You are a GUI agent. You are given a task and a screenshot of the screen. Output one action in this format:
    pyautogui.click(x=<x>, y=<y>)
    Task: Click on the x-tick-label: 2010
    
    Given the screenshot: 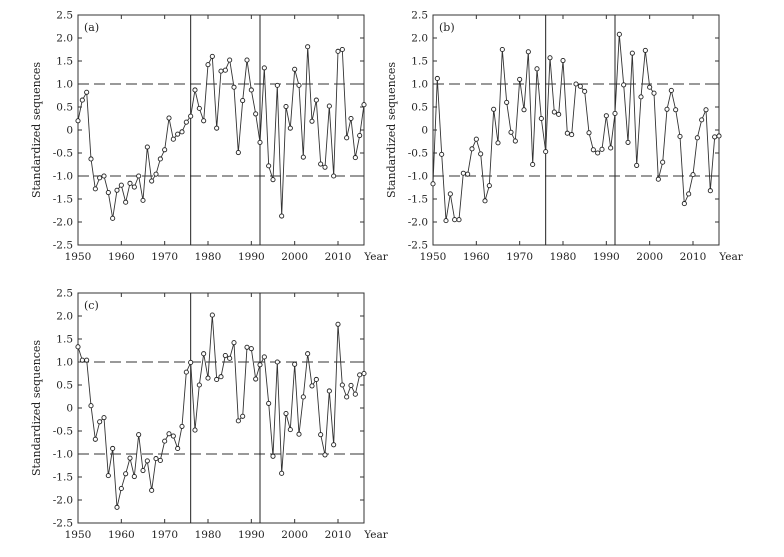 What is the action you would take?
    pyautogui.click(x=693, y=257)
    